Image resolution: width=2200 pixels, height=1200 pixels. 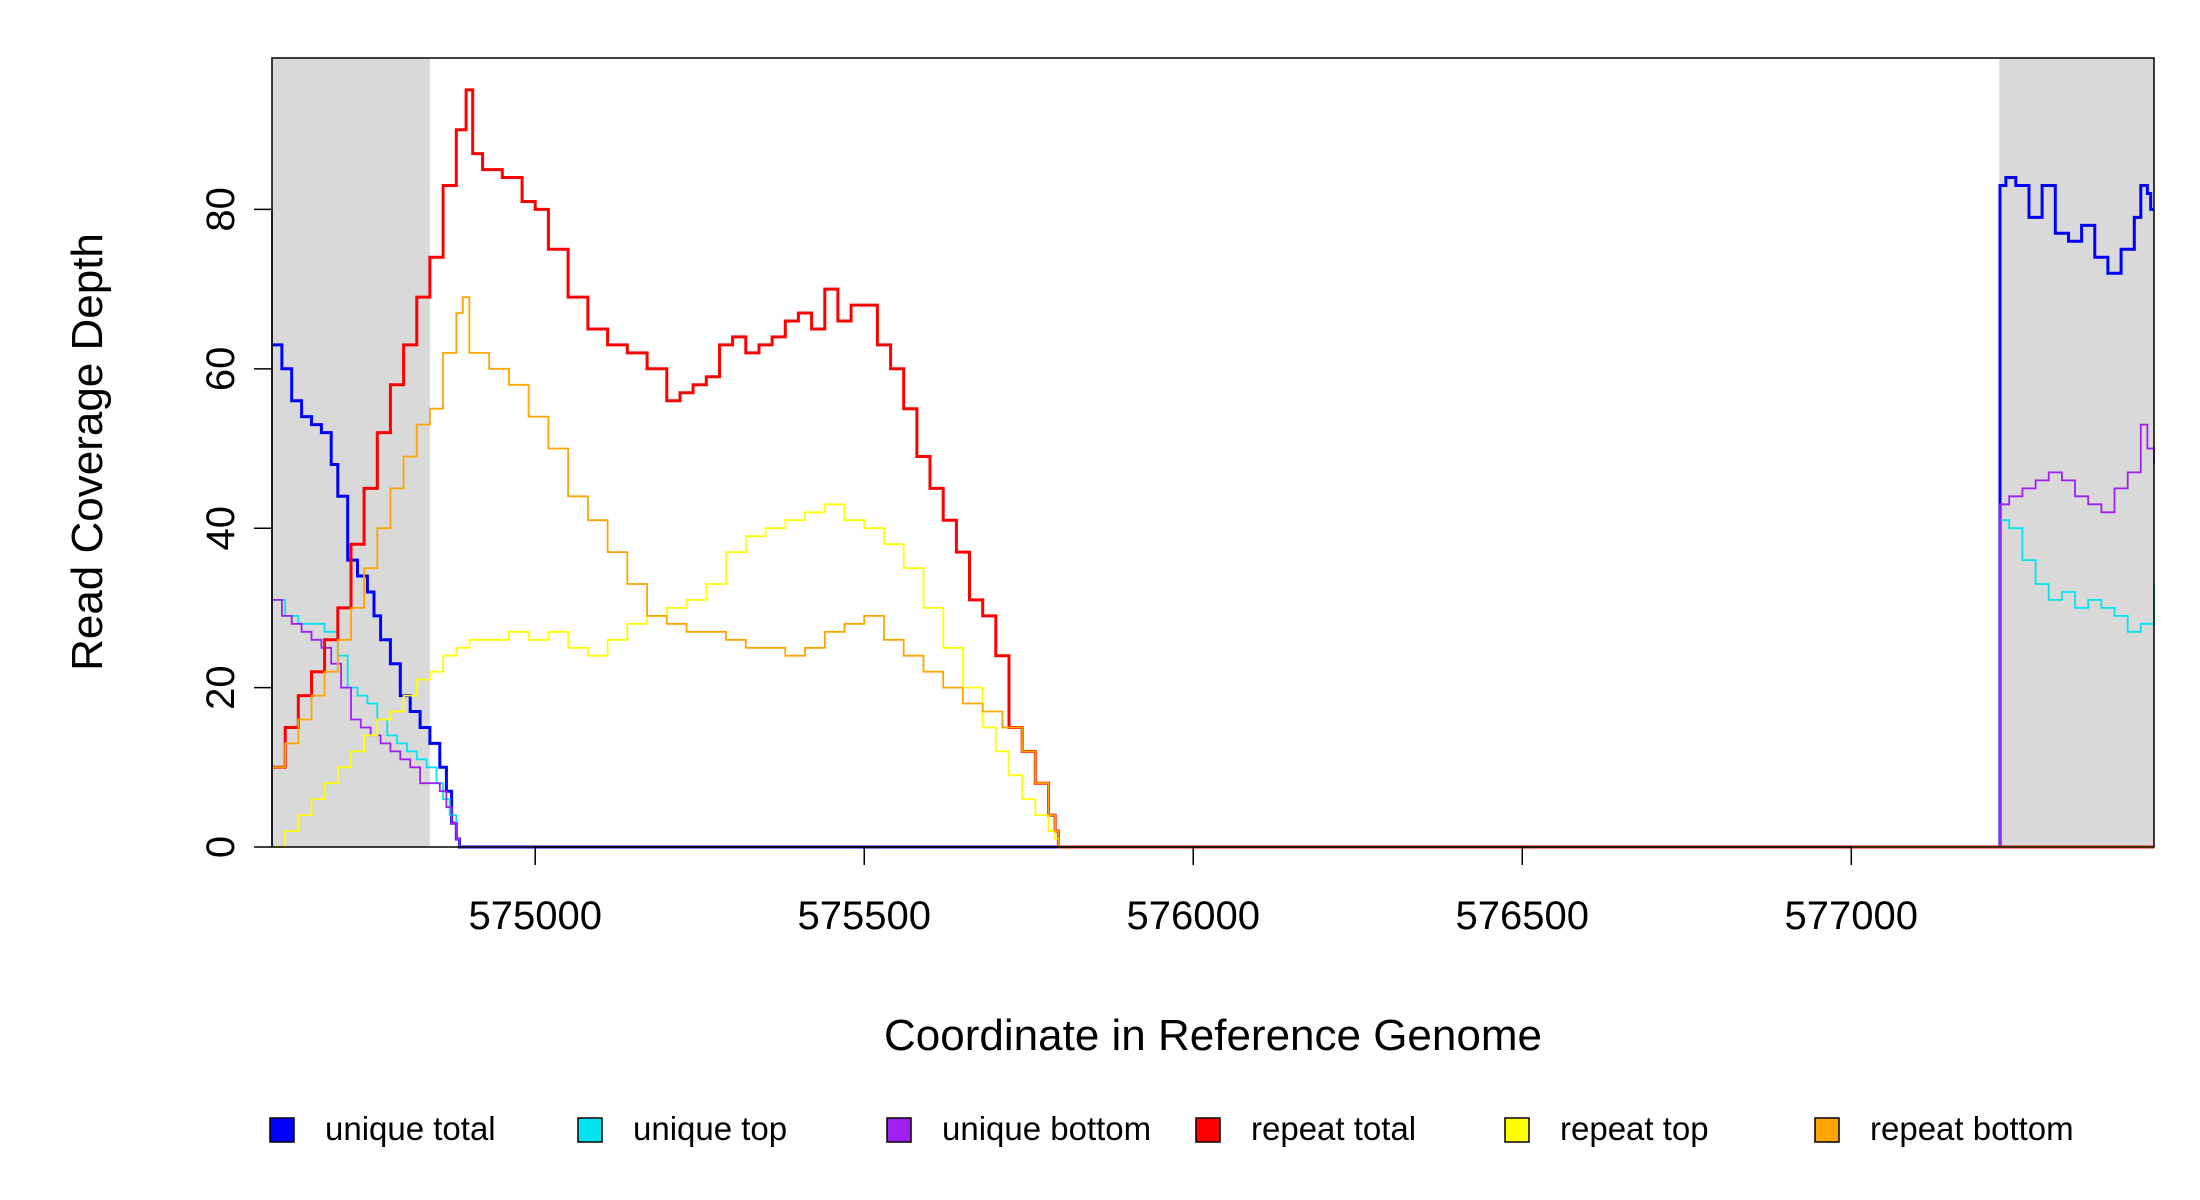 What do you see at coordinates (1333, 1128) in the screenshot?
I see `legend-label: repeat total` at bounding box center [1333, 1128].